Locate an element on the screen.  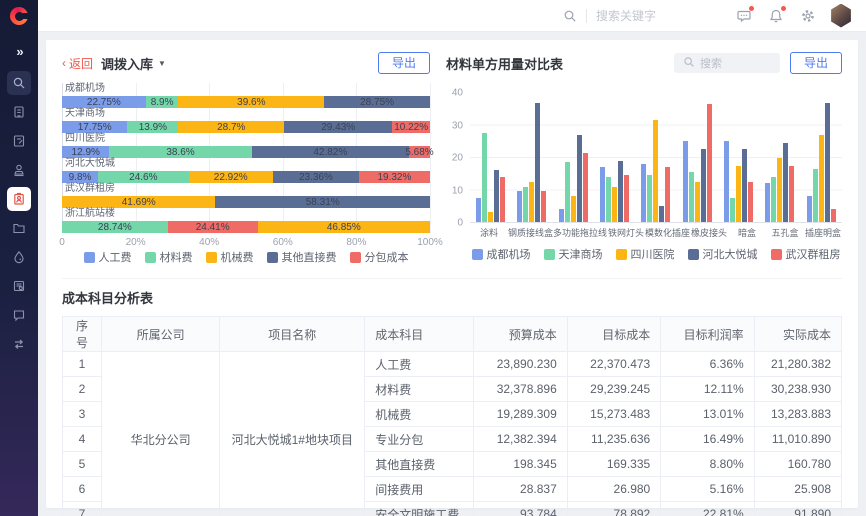
x-axis-label: 暗盒 is located at coordinates (747, 233).